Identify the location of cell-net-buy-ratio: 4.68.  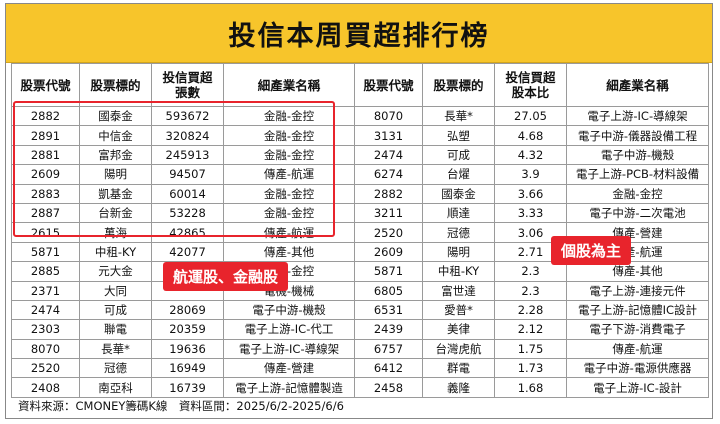
(530, 135).